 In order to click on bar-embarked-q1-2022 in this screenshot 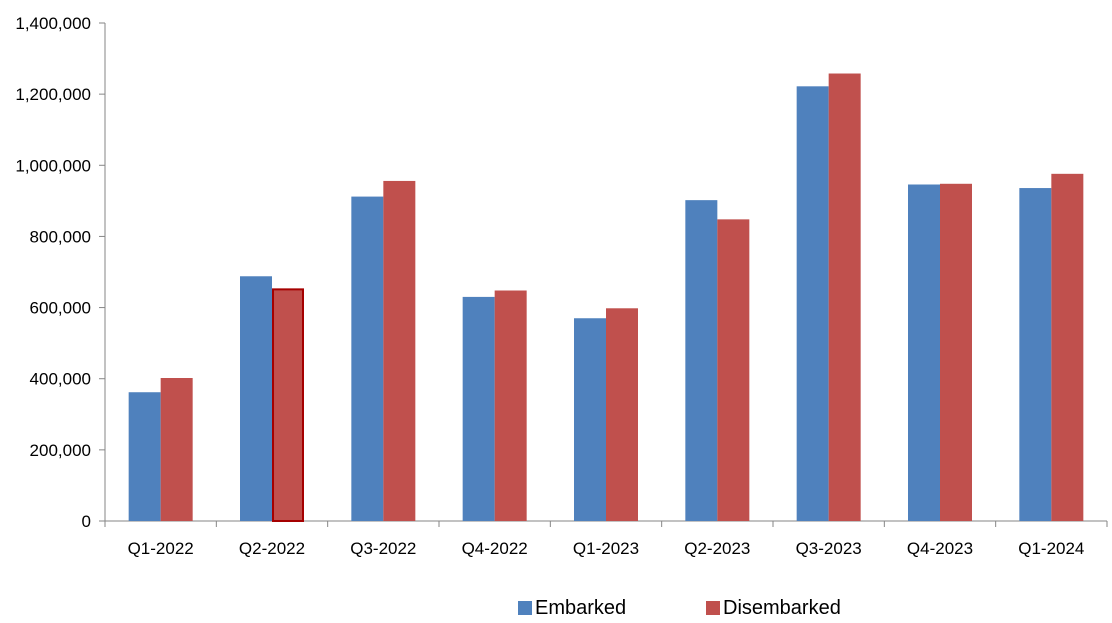, I will do `click(144, 456)`.